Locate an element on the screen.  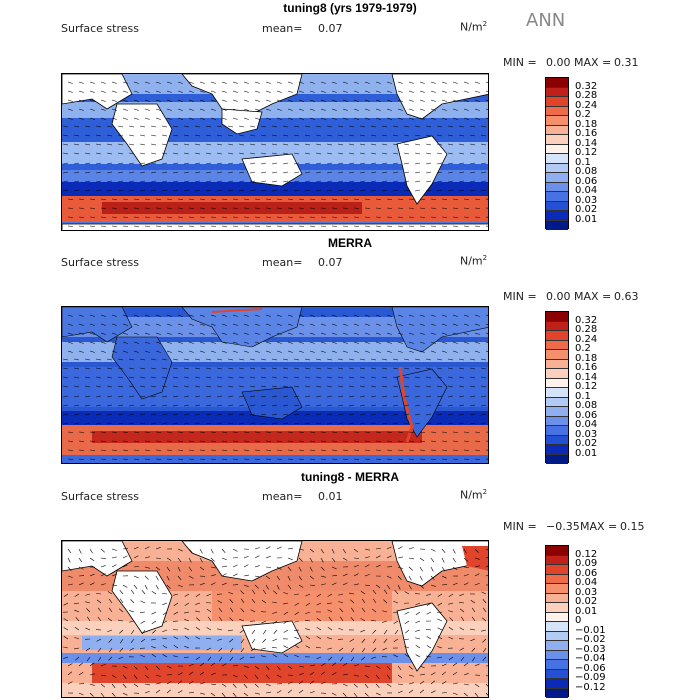
panel2-max-value: 0.63 is located at coordinates (626, 296).